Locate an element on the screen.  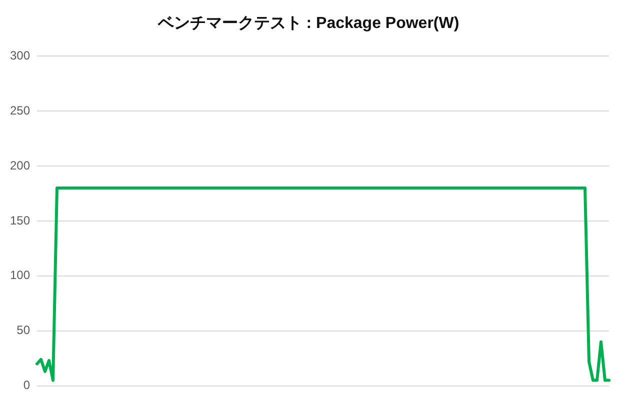
y-tick-label: 150 is located at coordinates (20, 220).